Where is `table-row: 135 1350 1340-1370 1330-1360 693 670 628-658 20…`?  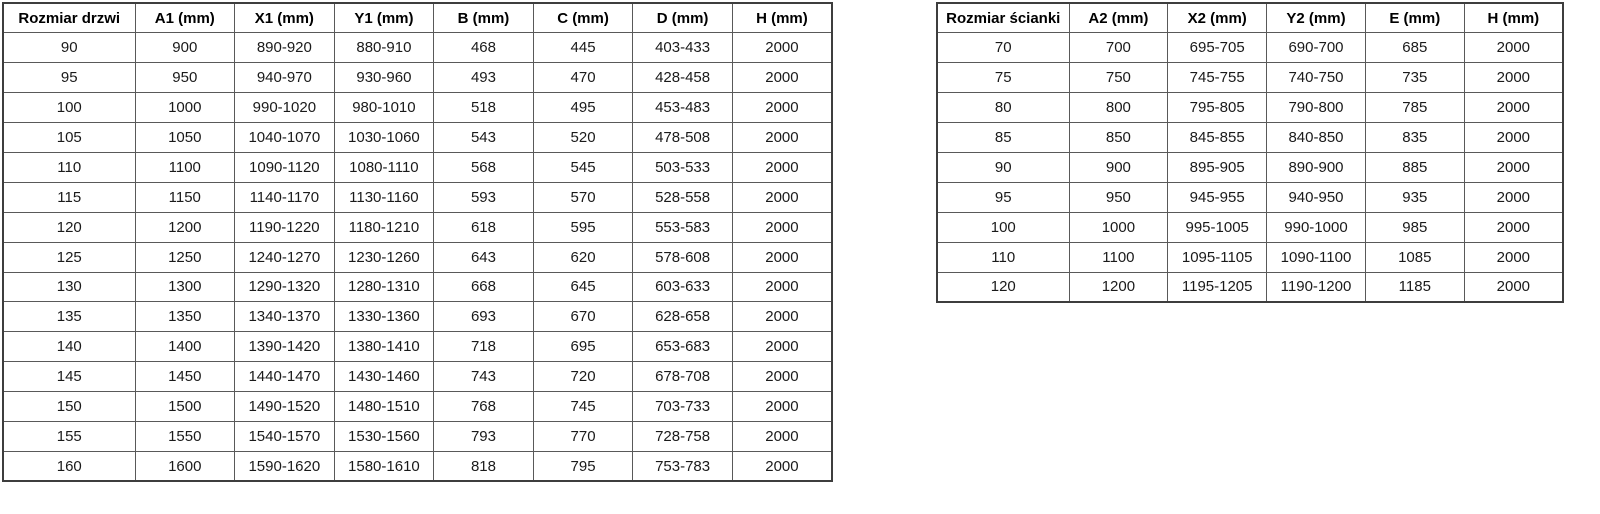 table-row: 135 1350 1340-1370 1330-1360 693 670 628-658 20… is located at coordinates (417, 317).